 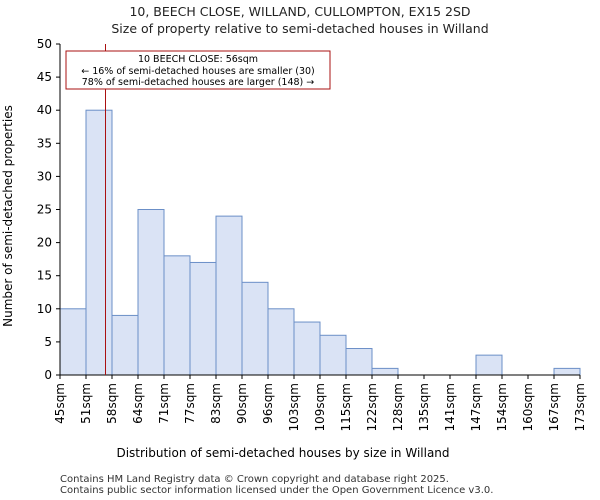 I want to click on x-tick-label: 173sqm, so click(x=580, y=407).